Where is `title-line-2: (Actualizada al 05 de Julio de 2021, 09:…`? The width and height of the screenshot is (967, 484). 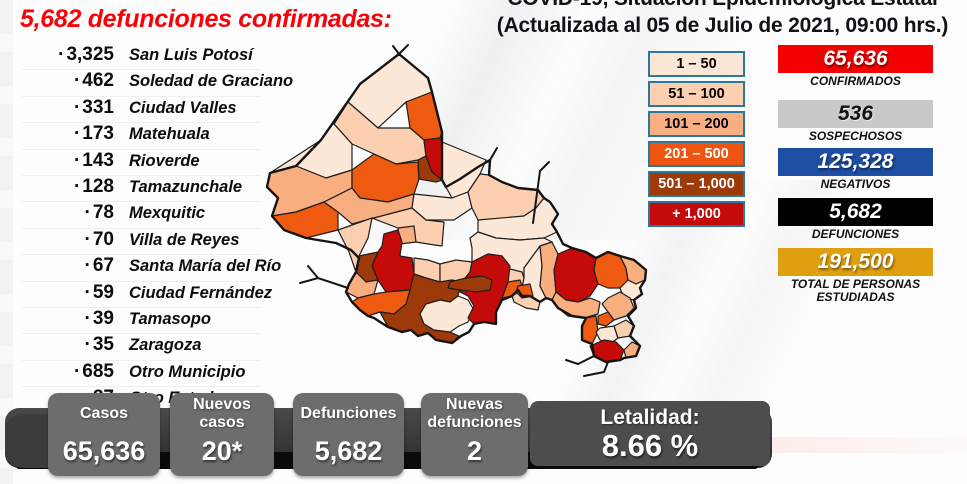
title-line-2: (Actualizada al 05 de Julio de 2021, 09:… is located at coordinates (722, 25).